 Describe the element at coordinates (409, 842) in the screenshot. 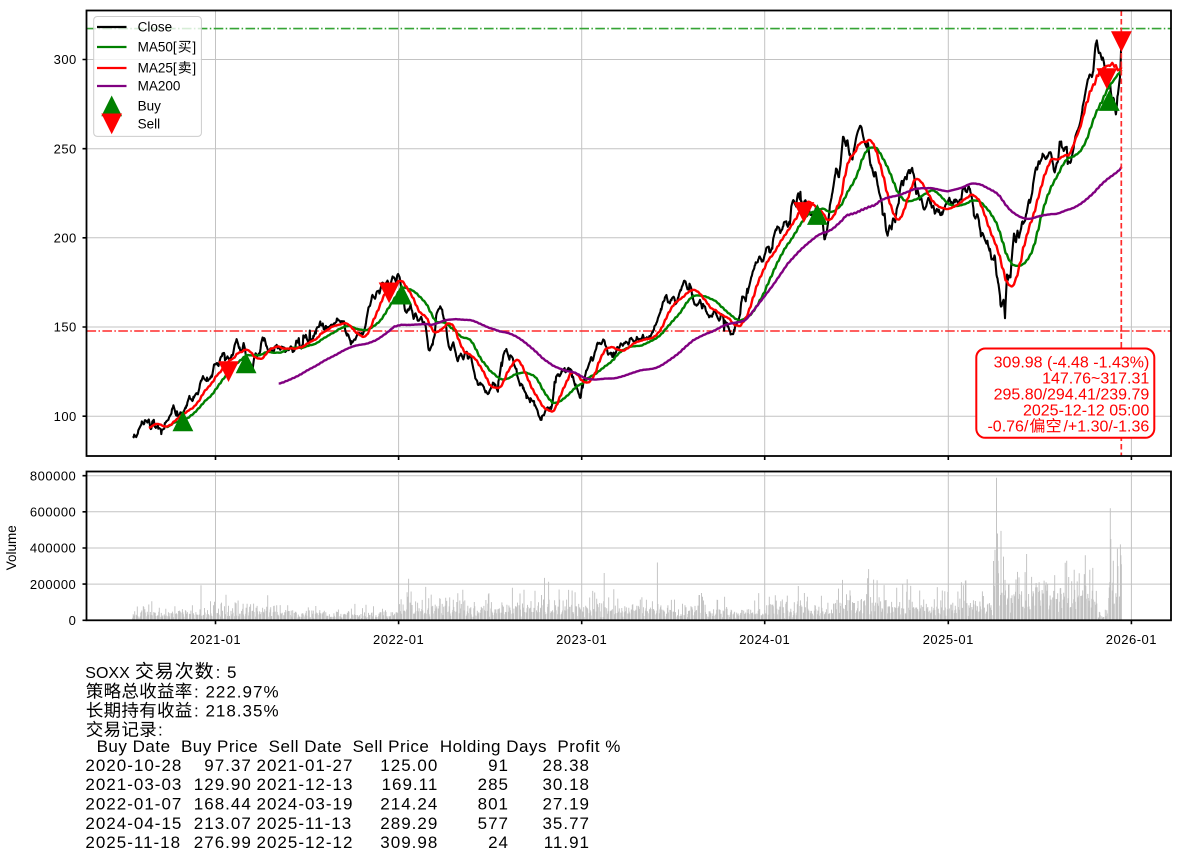

I see `svg-text: 309.98` at that location.